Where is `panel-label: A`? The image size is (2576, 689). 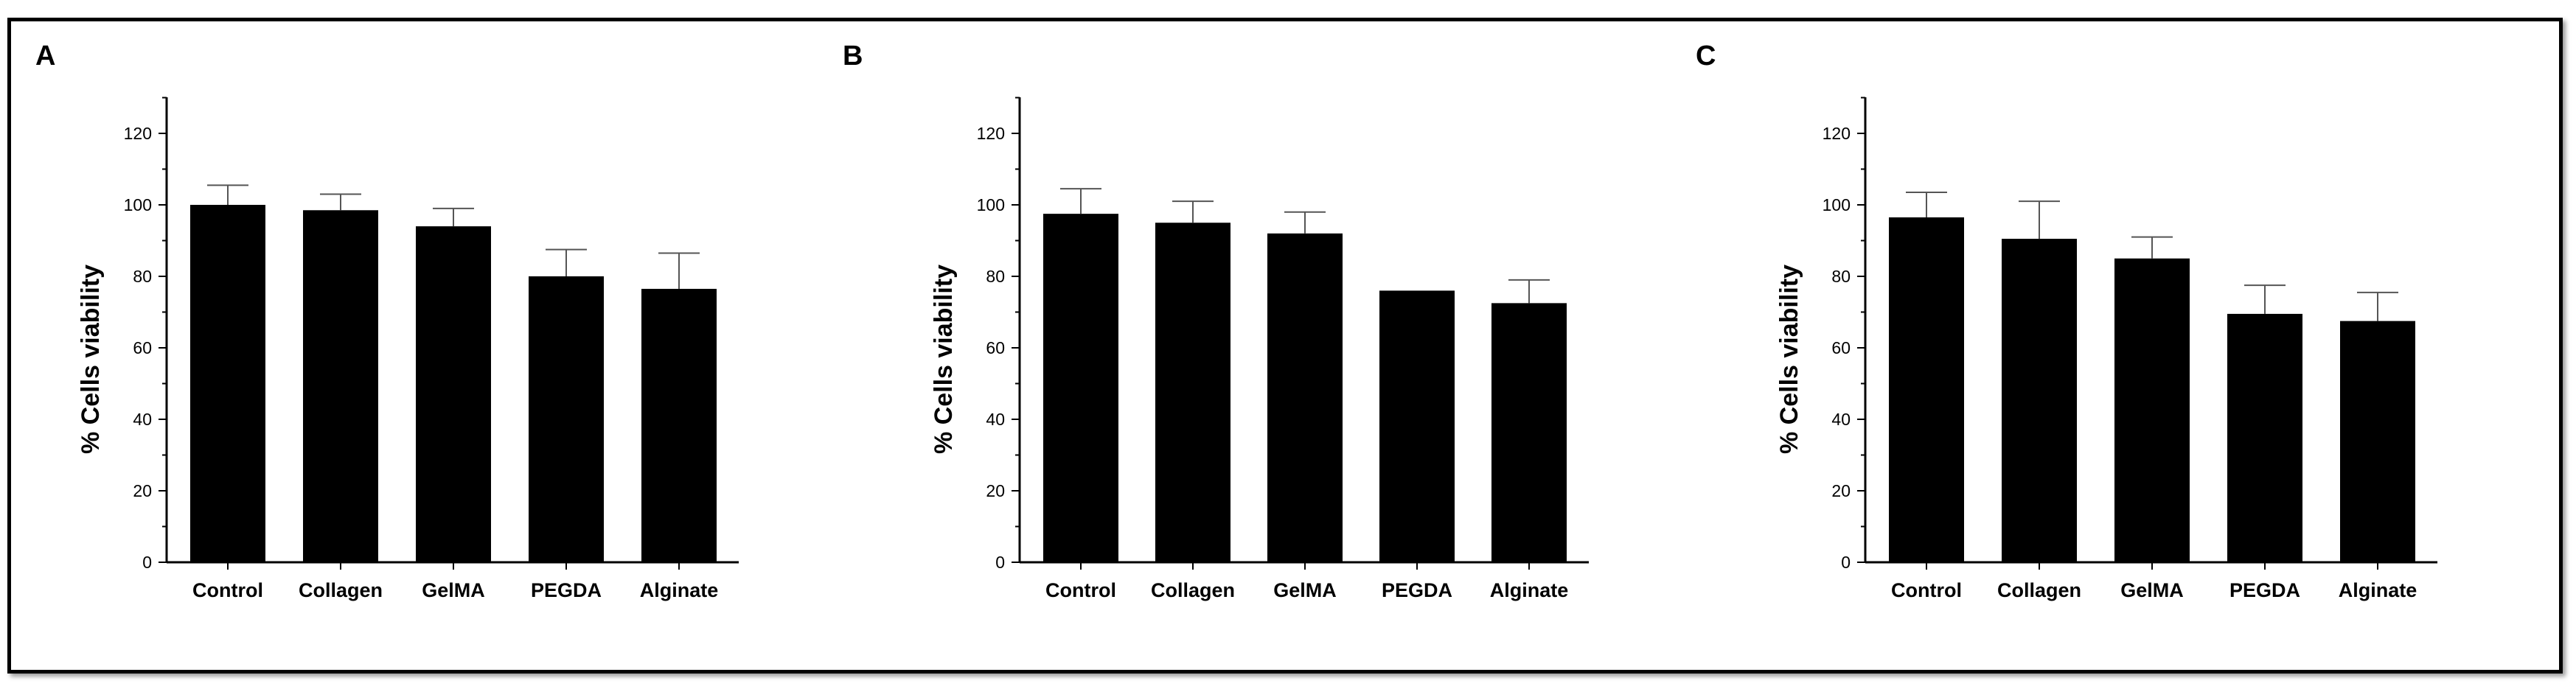
panel-label: A is located at coordinates (45, 56).